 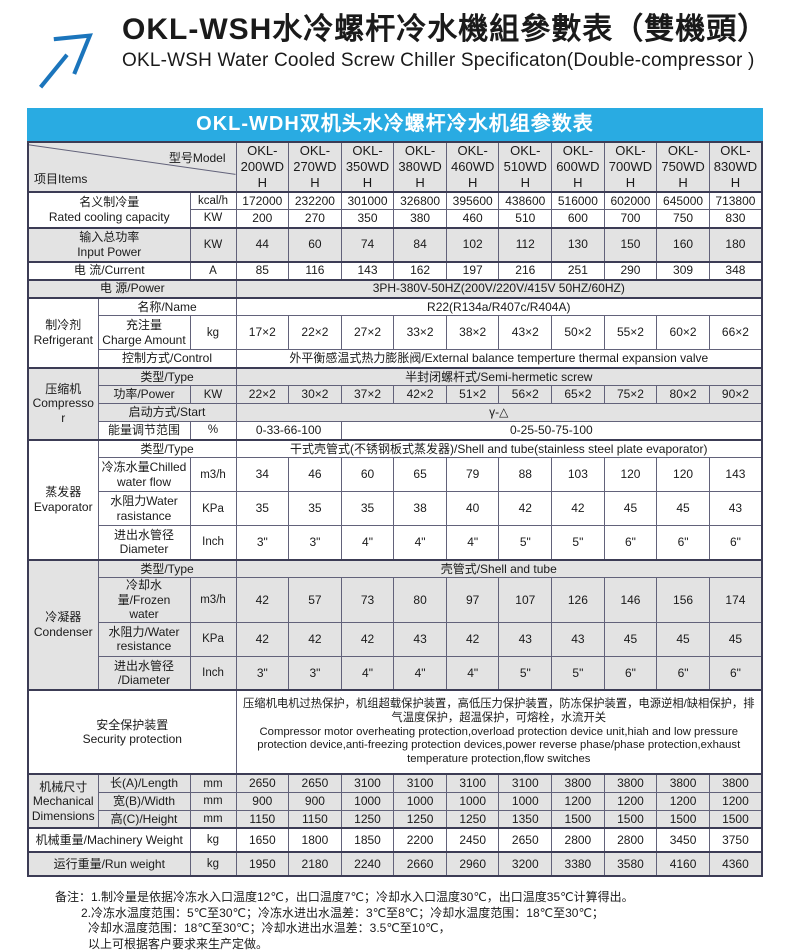 What do you see at coordinates (525, 395) in the screenshot?
I see `compressor-power-value-cell: 56×2` at bounding box center [525, 395].